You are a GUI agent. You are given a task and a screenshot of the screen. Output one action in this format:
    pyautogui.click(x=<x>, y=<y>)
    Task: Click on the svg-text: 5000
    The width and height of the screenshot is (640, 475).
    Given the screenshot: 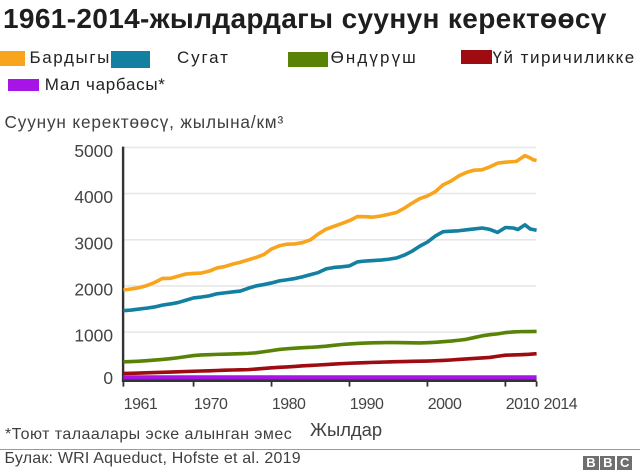 What is the action you would take?
    pyautogui.click(x=93, y=151)
    